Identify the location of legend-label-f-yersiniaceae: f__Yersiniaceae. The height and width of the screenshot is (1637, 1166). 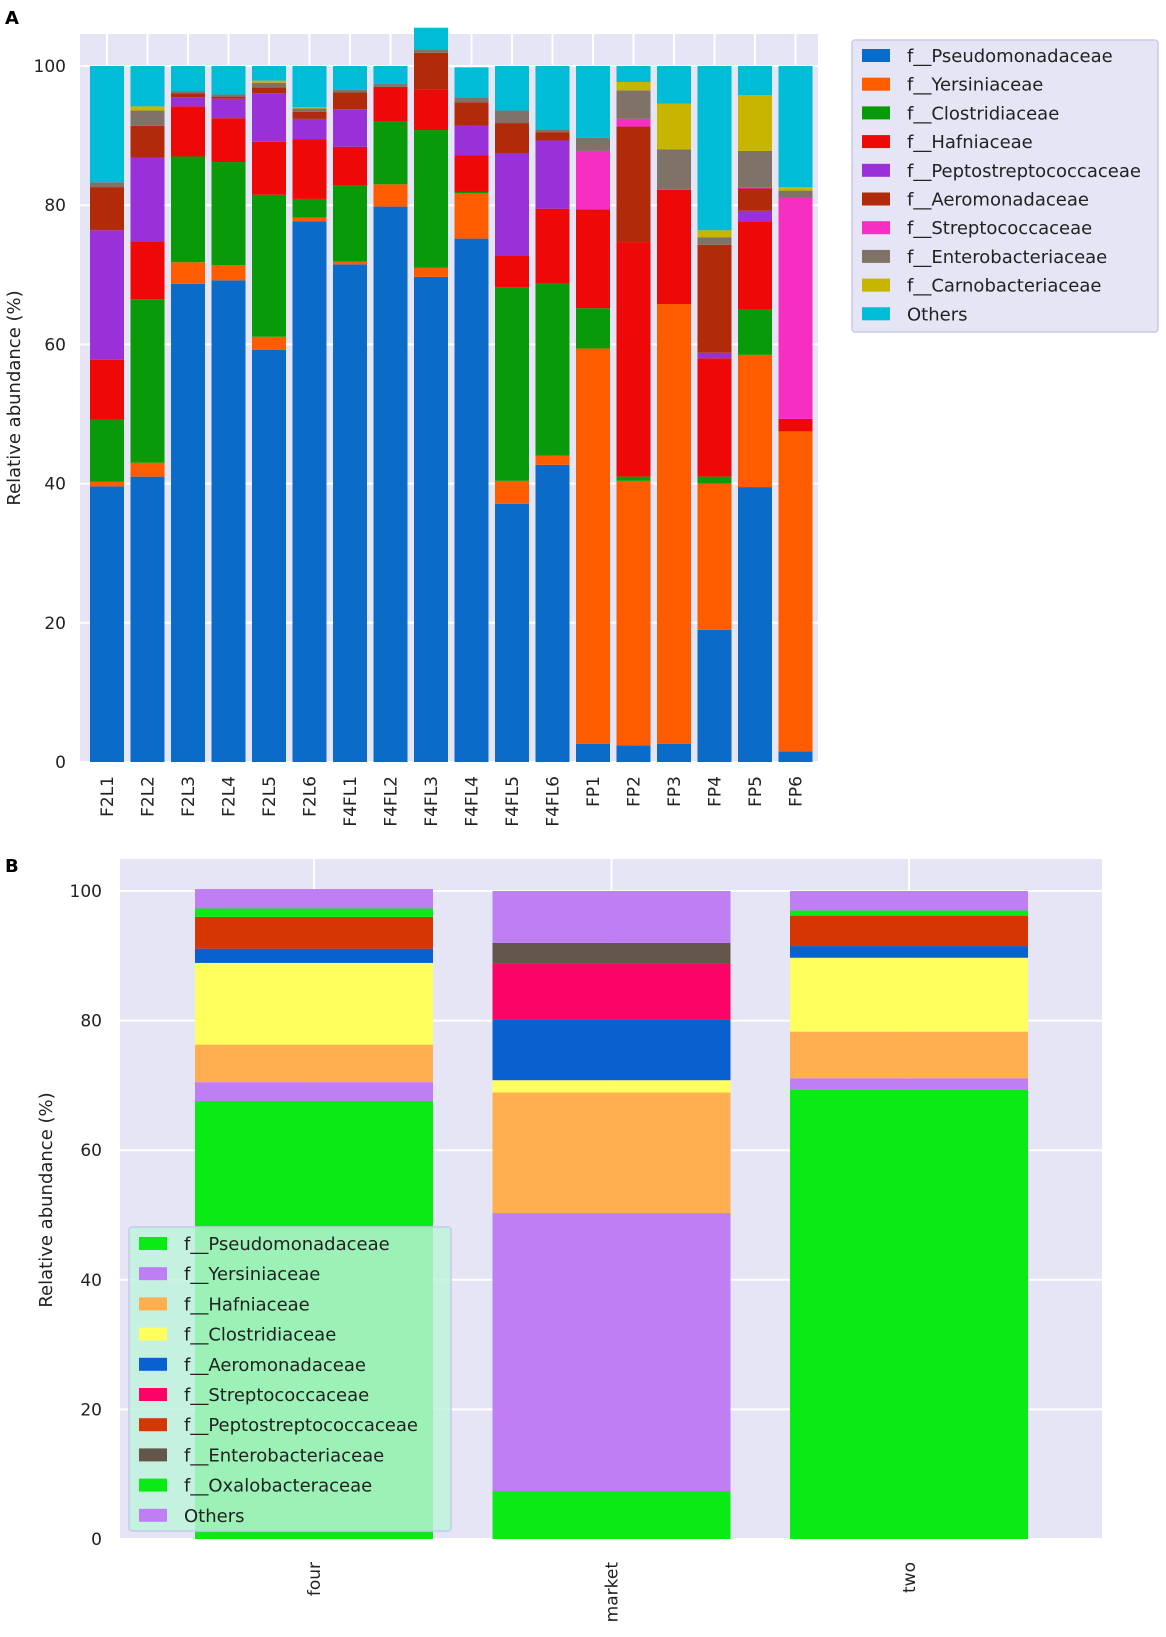
(252, 1274).